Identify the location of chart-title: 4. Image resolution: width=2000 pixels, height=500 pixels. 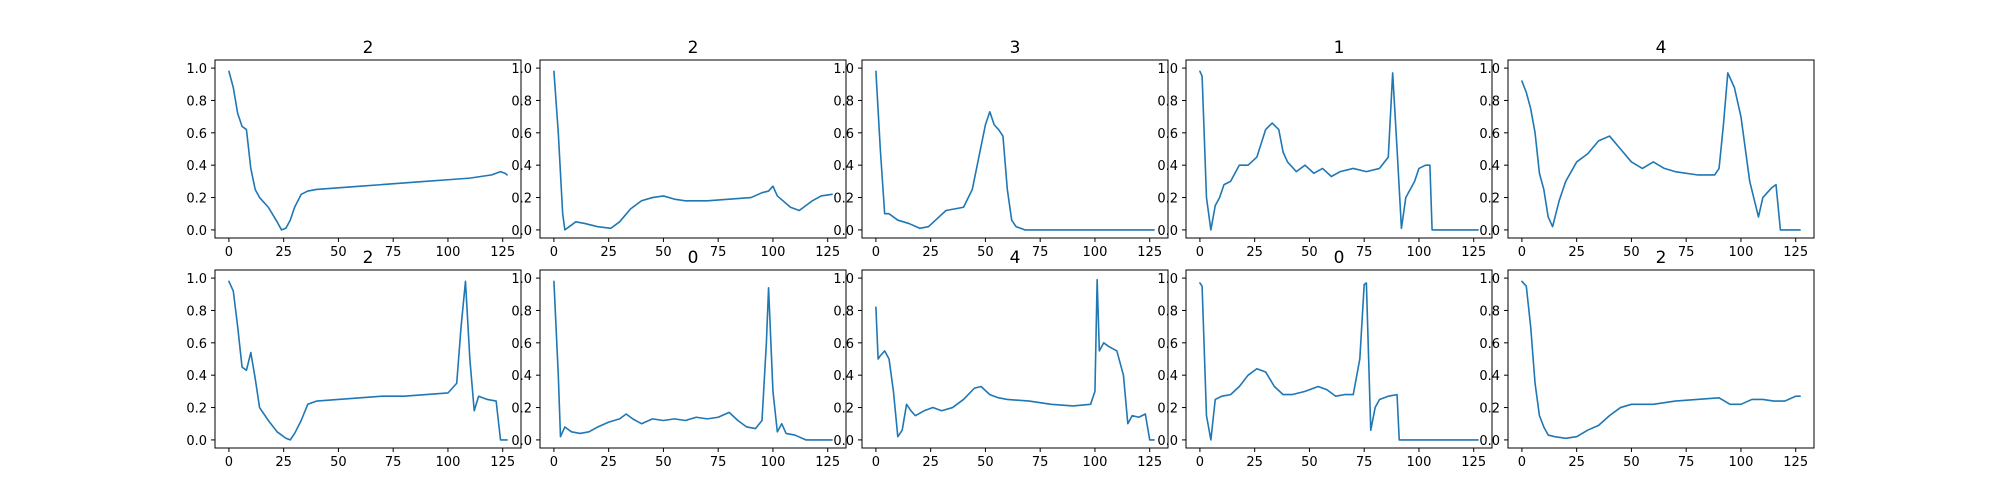
(1015, 258).